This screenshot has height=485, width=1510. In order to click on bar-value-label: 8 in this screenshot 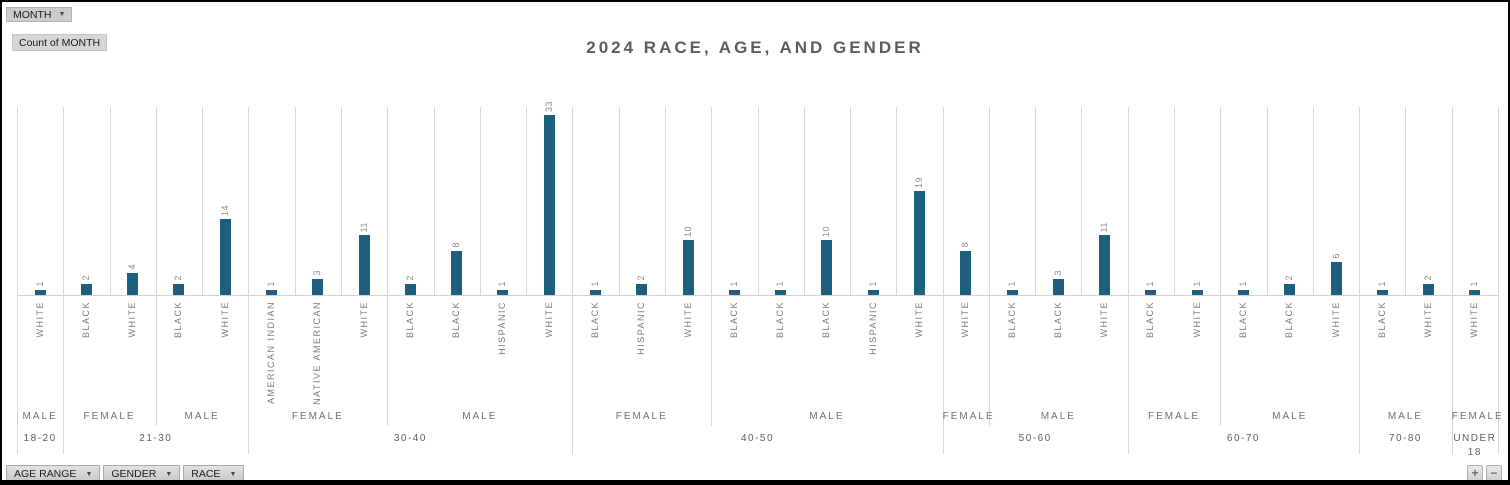, I will do `click(456, 245)`.